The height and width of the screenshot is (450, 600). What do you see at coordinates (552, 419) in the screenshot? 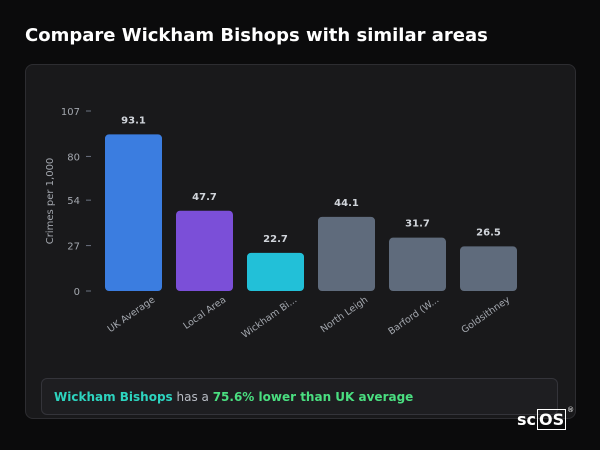
I see `logo-boxed-text: OS` at bounding box center [552, 419].